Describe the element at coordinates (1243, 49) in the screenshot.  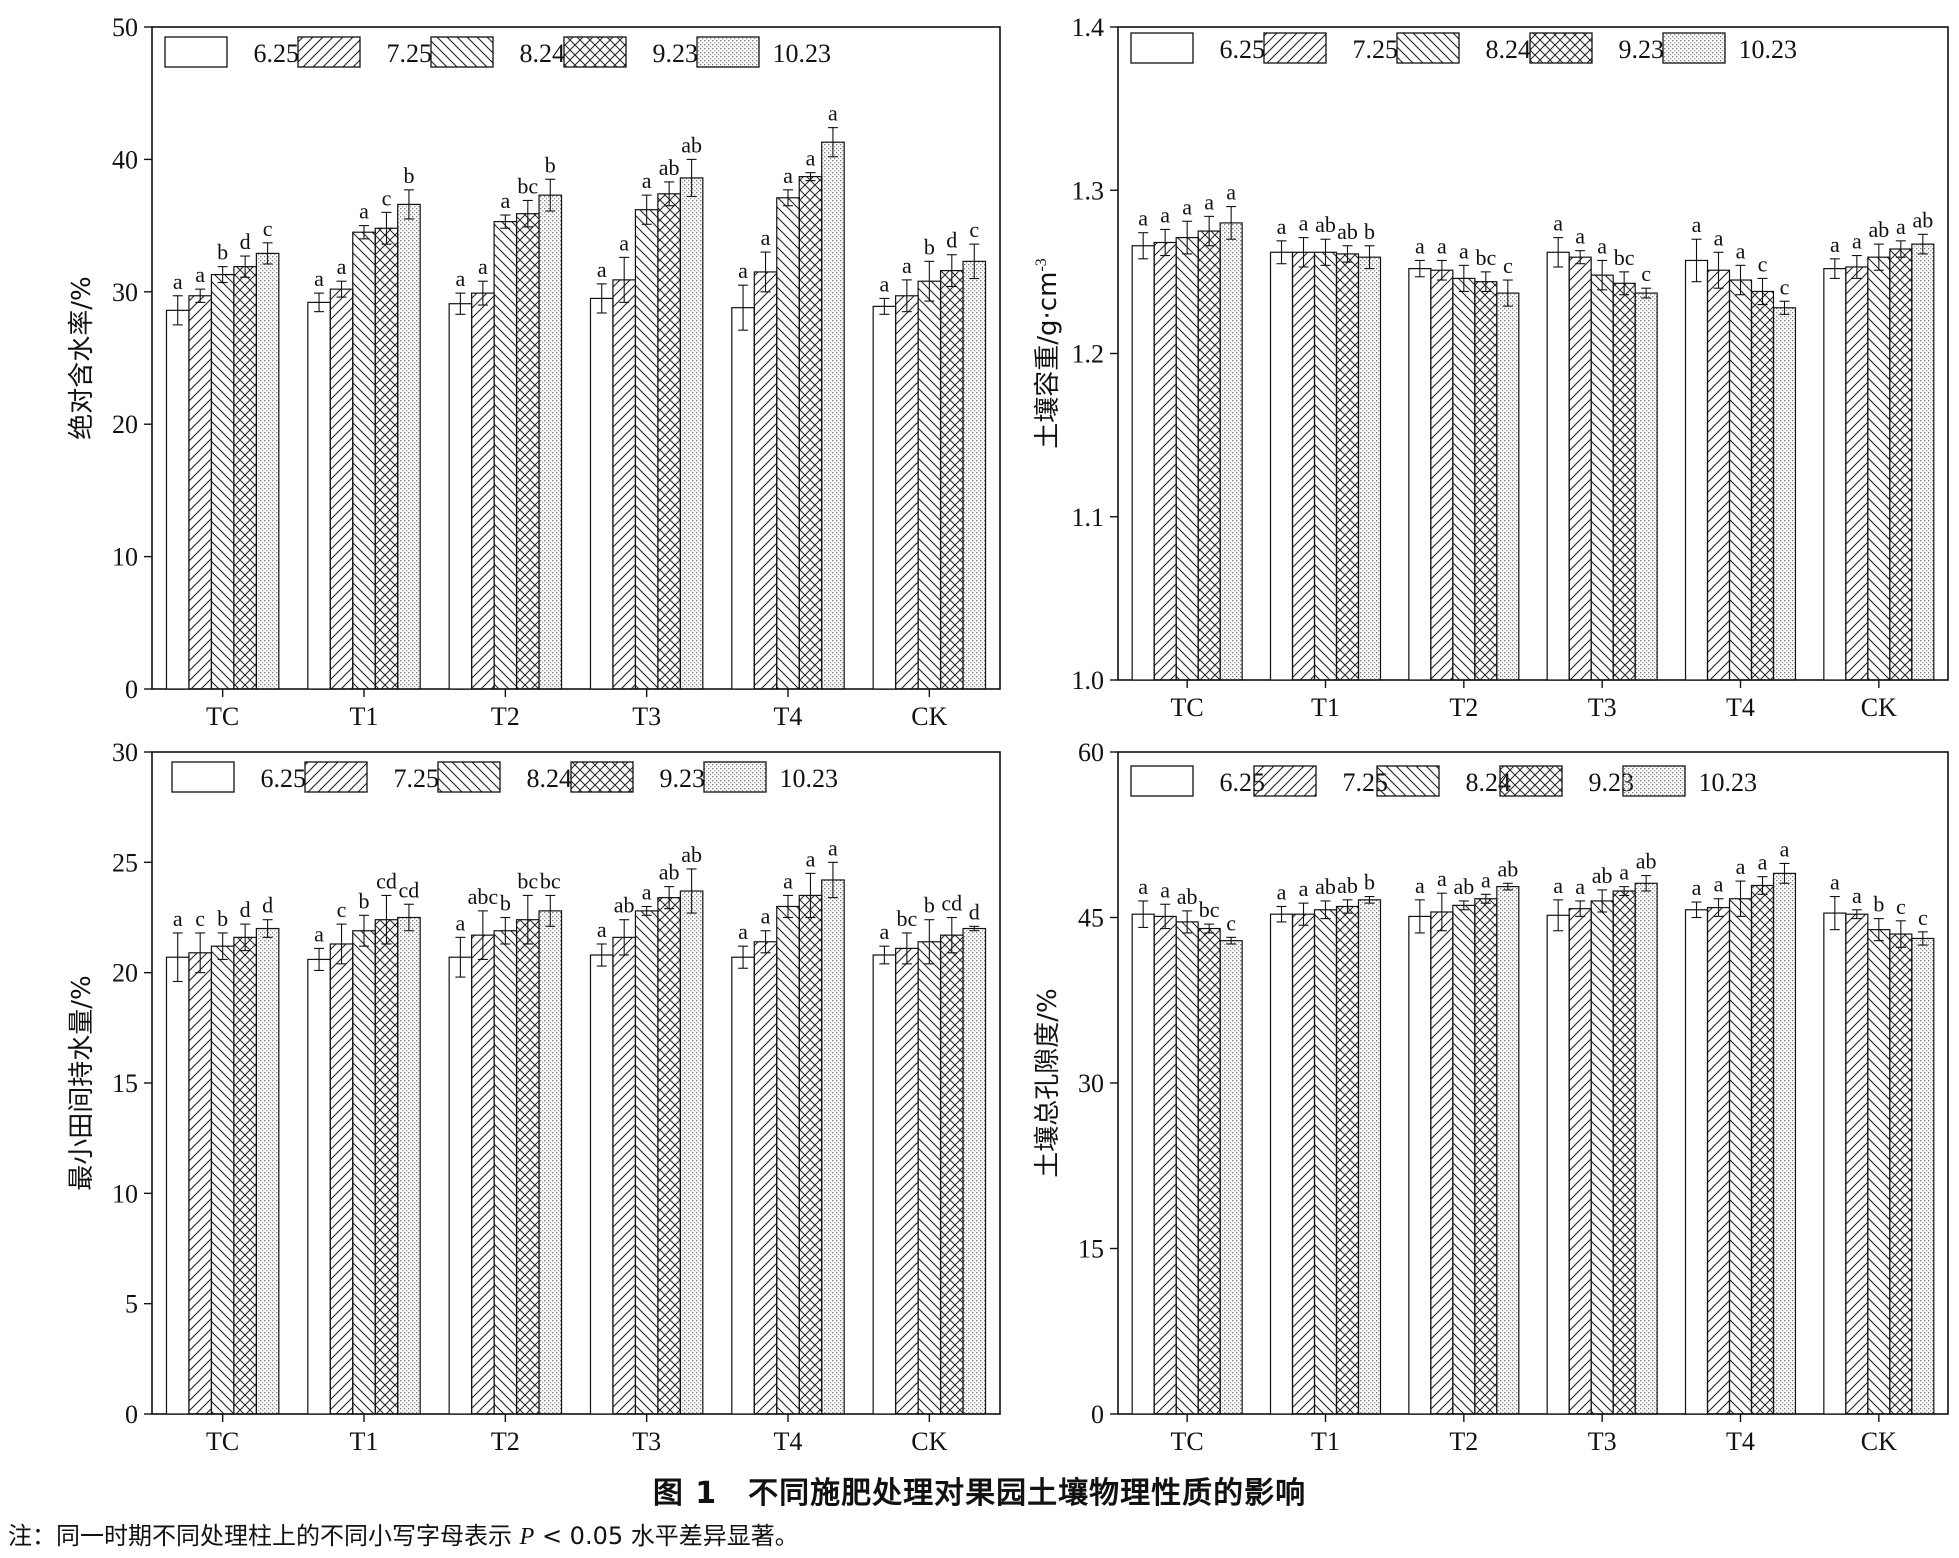
I see `legend-label: 6.25` at that location.